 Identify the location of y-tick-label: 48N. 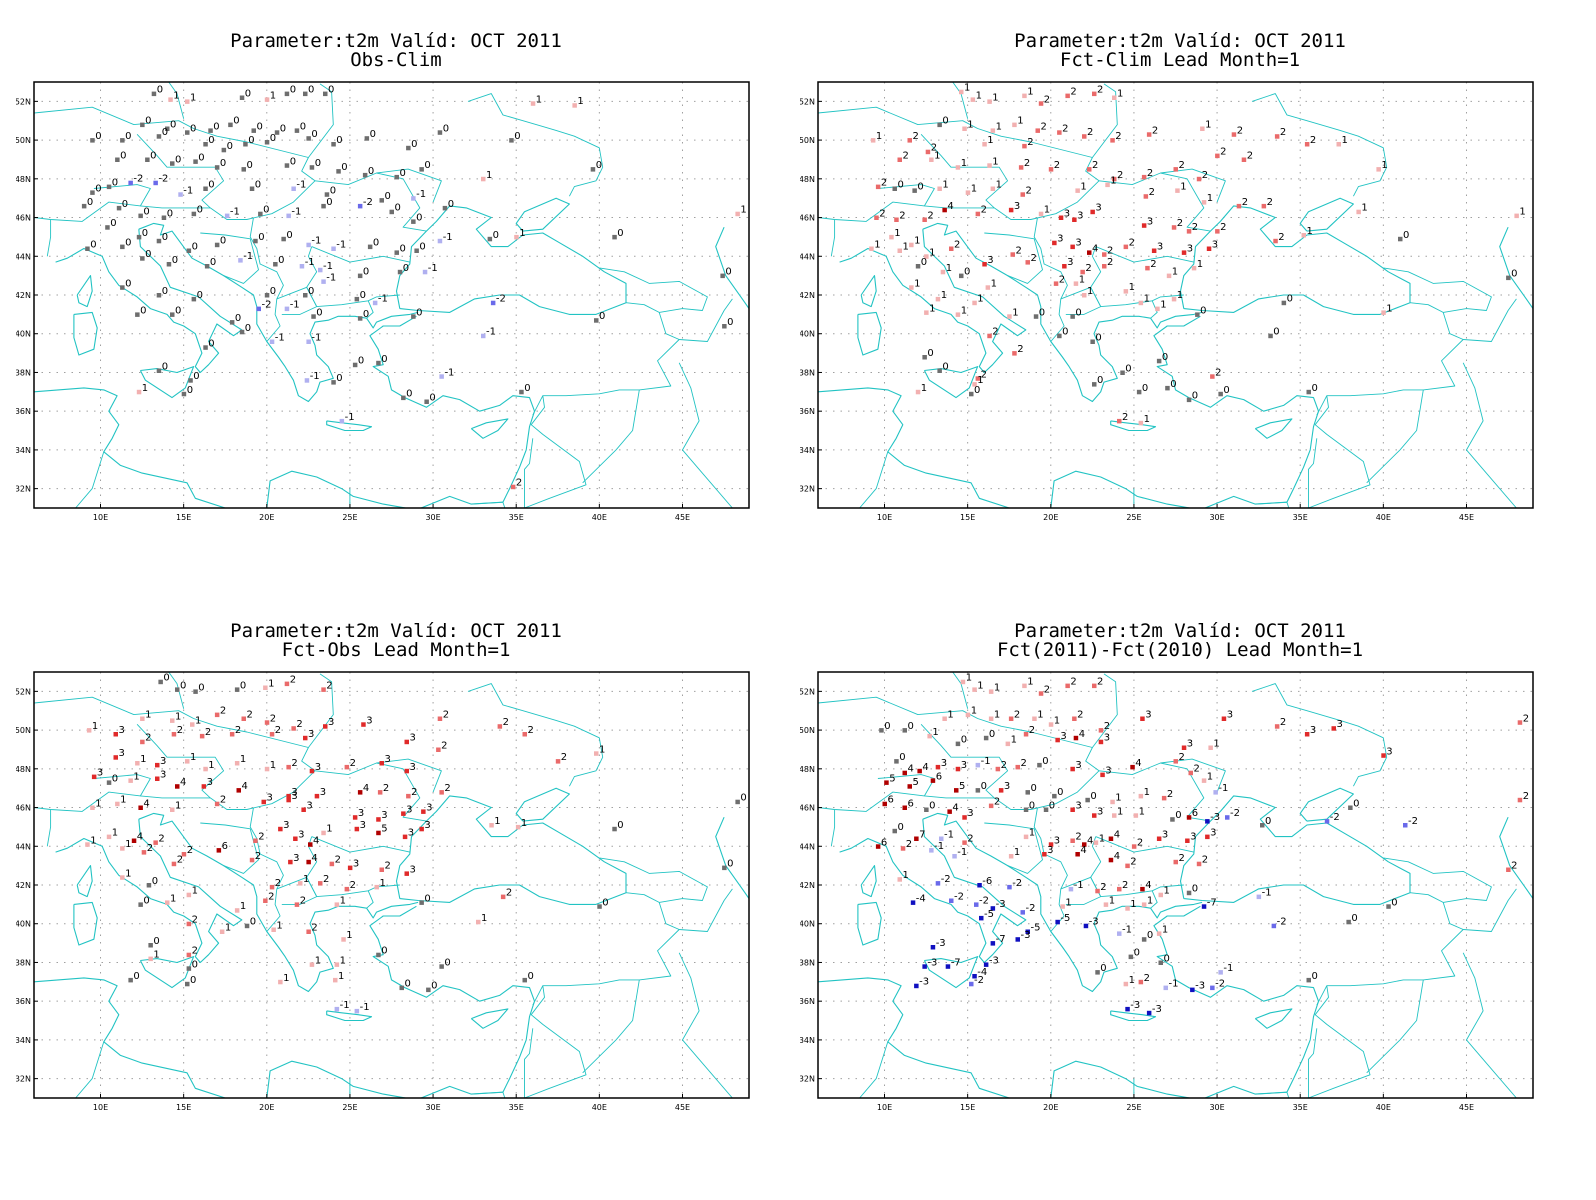
(23, 179).